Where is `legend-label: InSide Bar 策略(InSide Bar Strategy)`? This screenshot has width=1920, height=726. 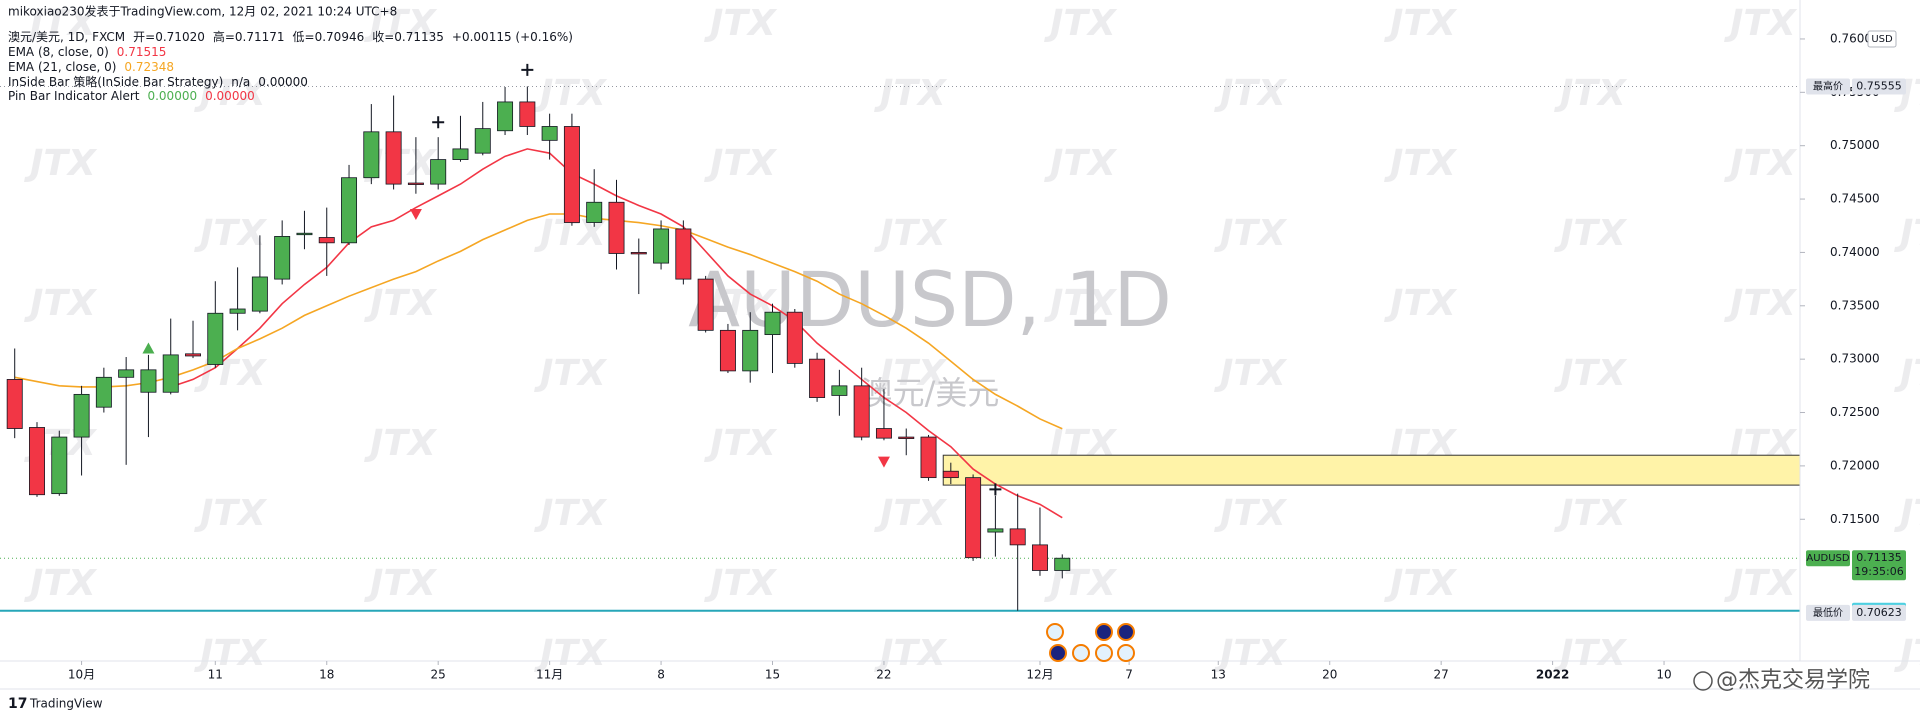
legend-label: InSide Bar 策略(InSide Bar Strategy) is located at coordinates (115, 81).